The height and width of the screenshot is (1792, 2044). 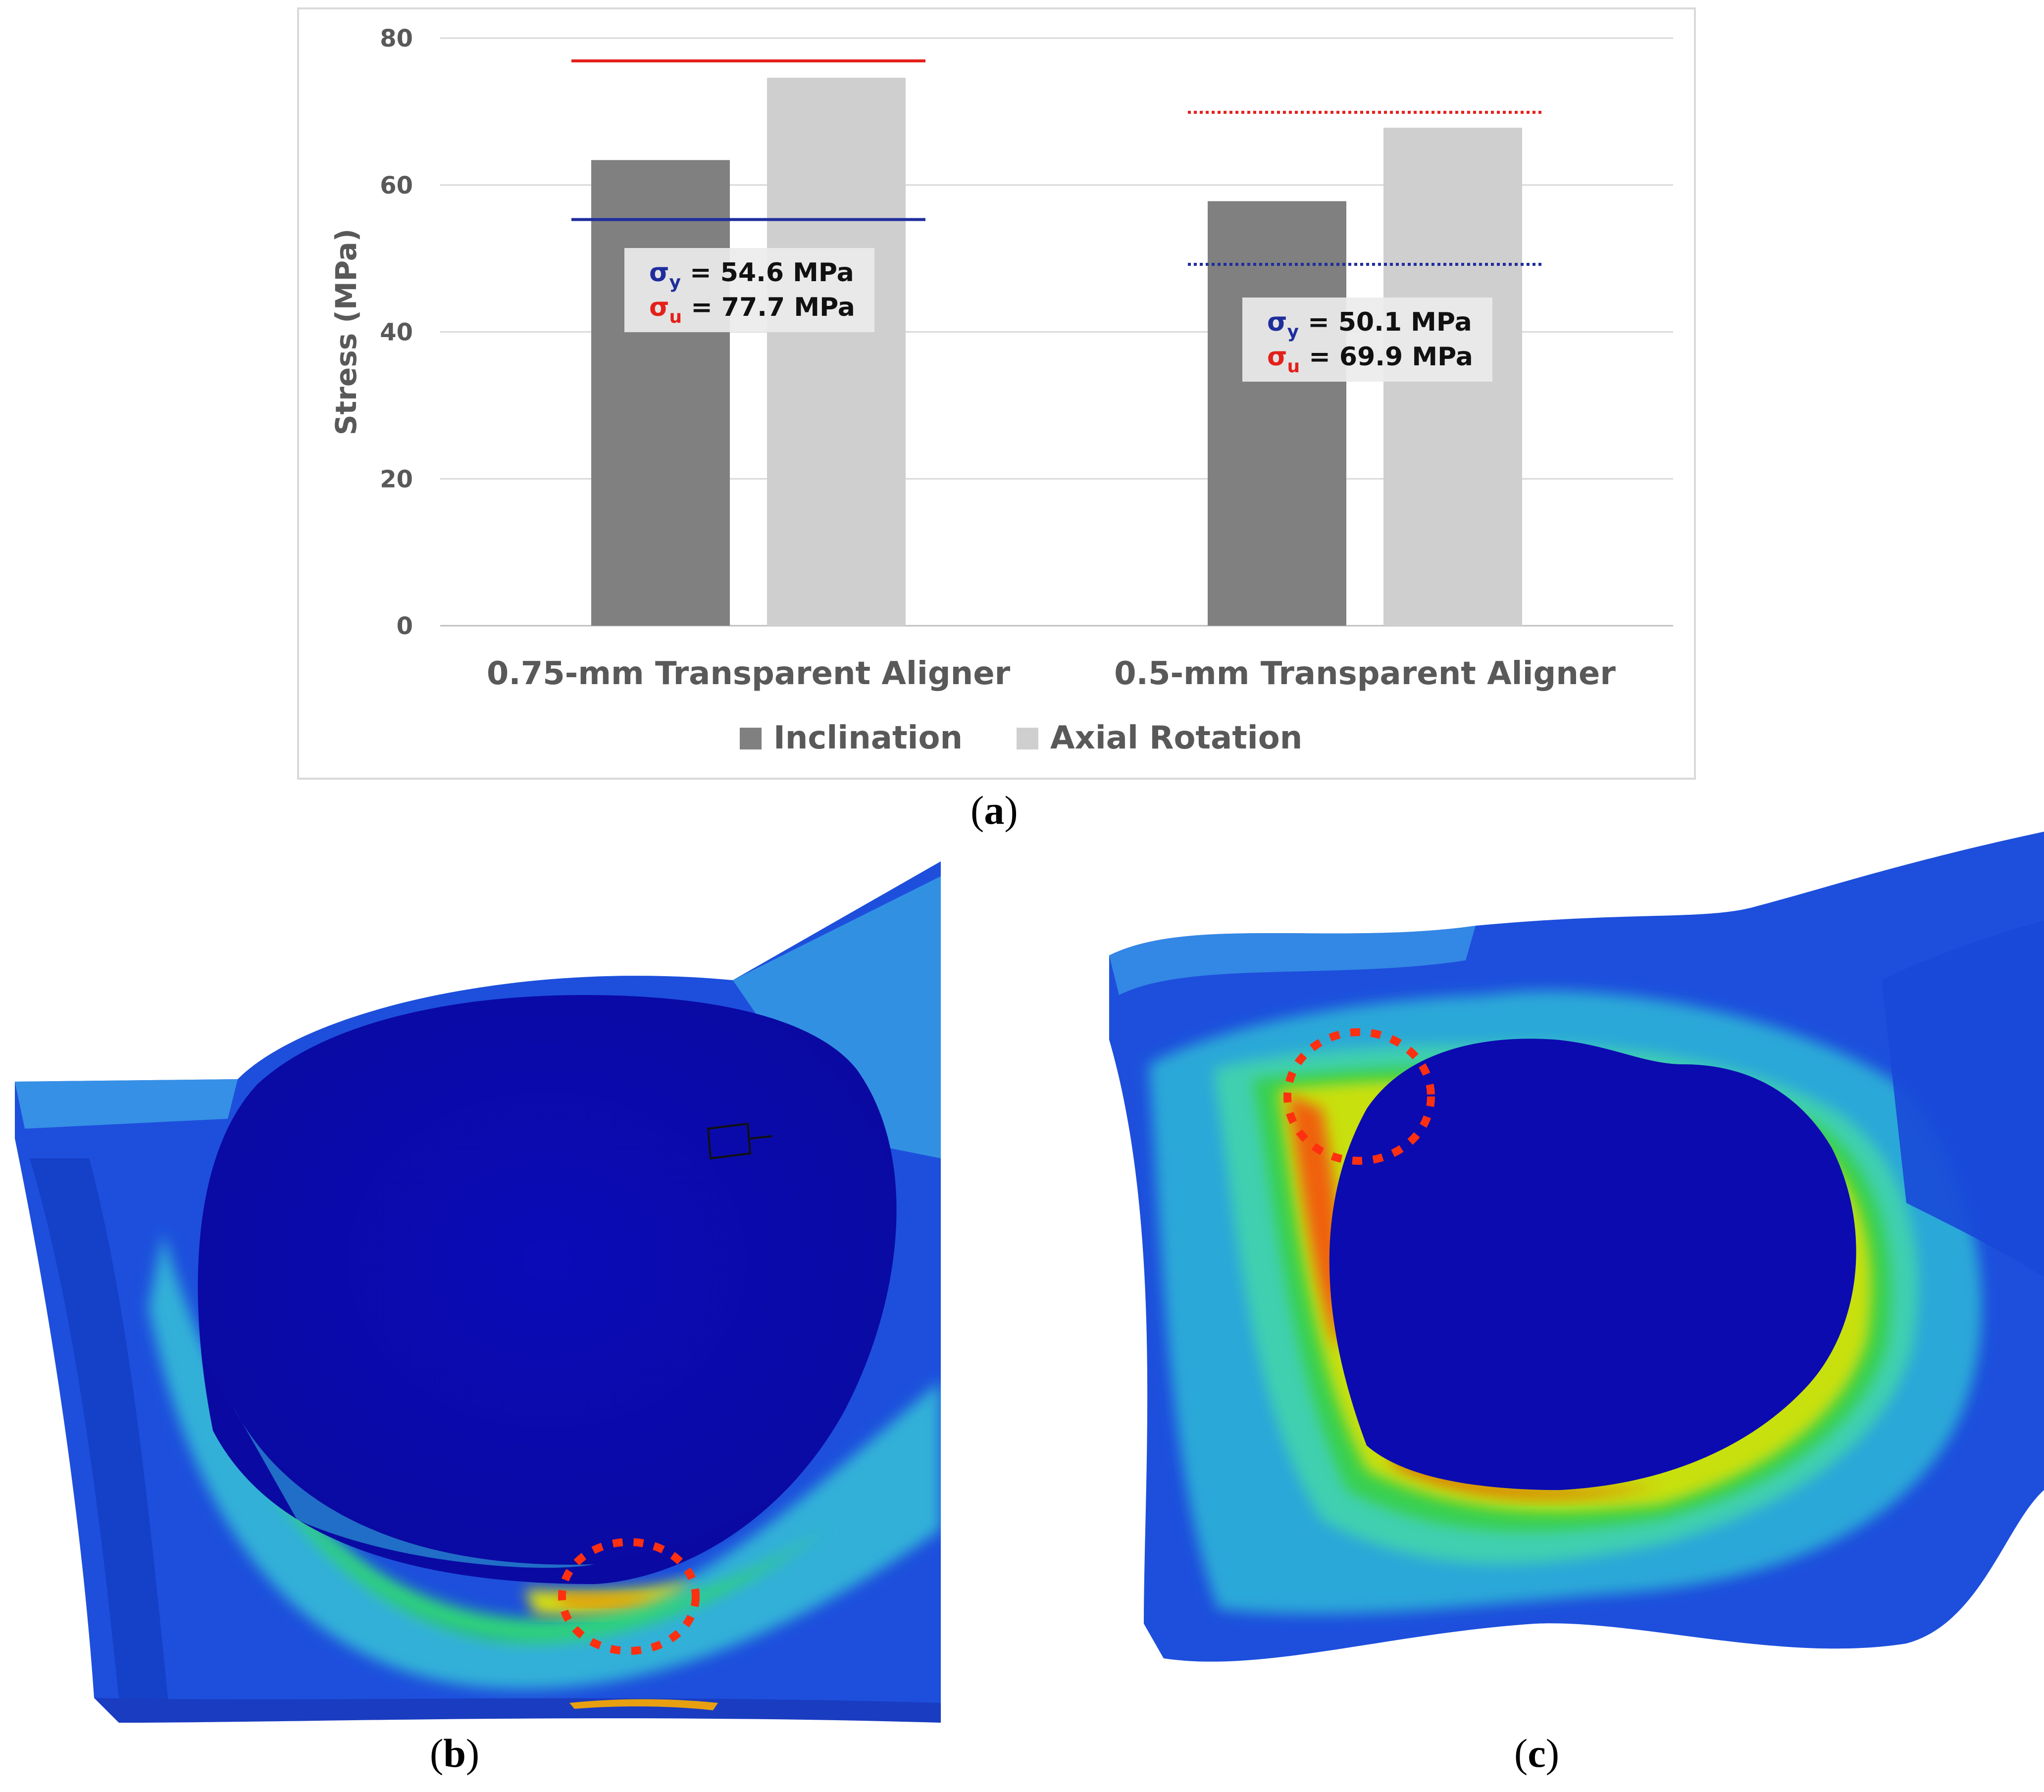 What do you see at coordinates (396, 479) in the screenshot?
I see `y-tick-label: 20` at bounding box center [396, 479].